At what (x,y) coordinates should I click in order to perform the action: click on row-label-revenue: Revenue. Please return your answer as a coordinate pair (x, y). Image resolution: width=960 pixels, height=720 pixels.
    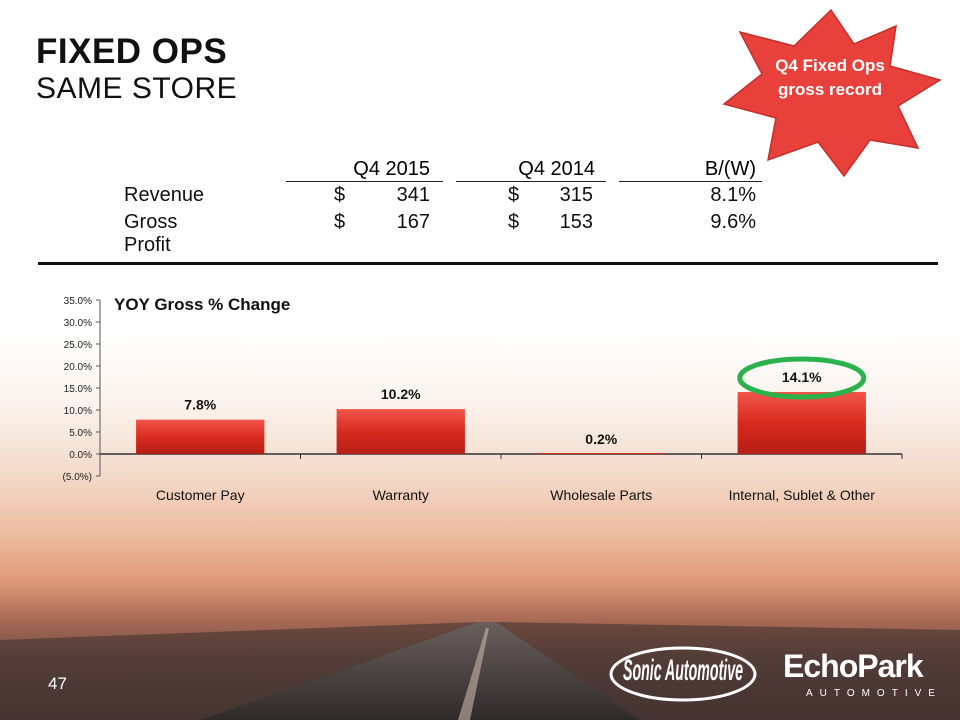
    Looking at the image, I should click on (164, 195).